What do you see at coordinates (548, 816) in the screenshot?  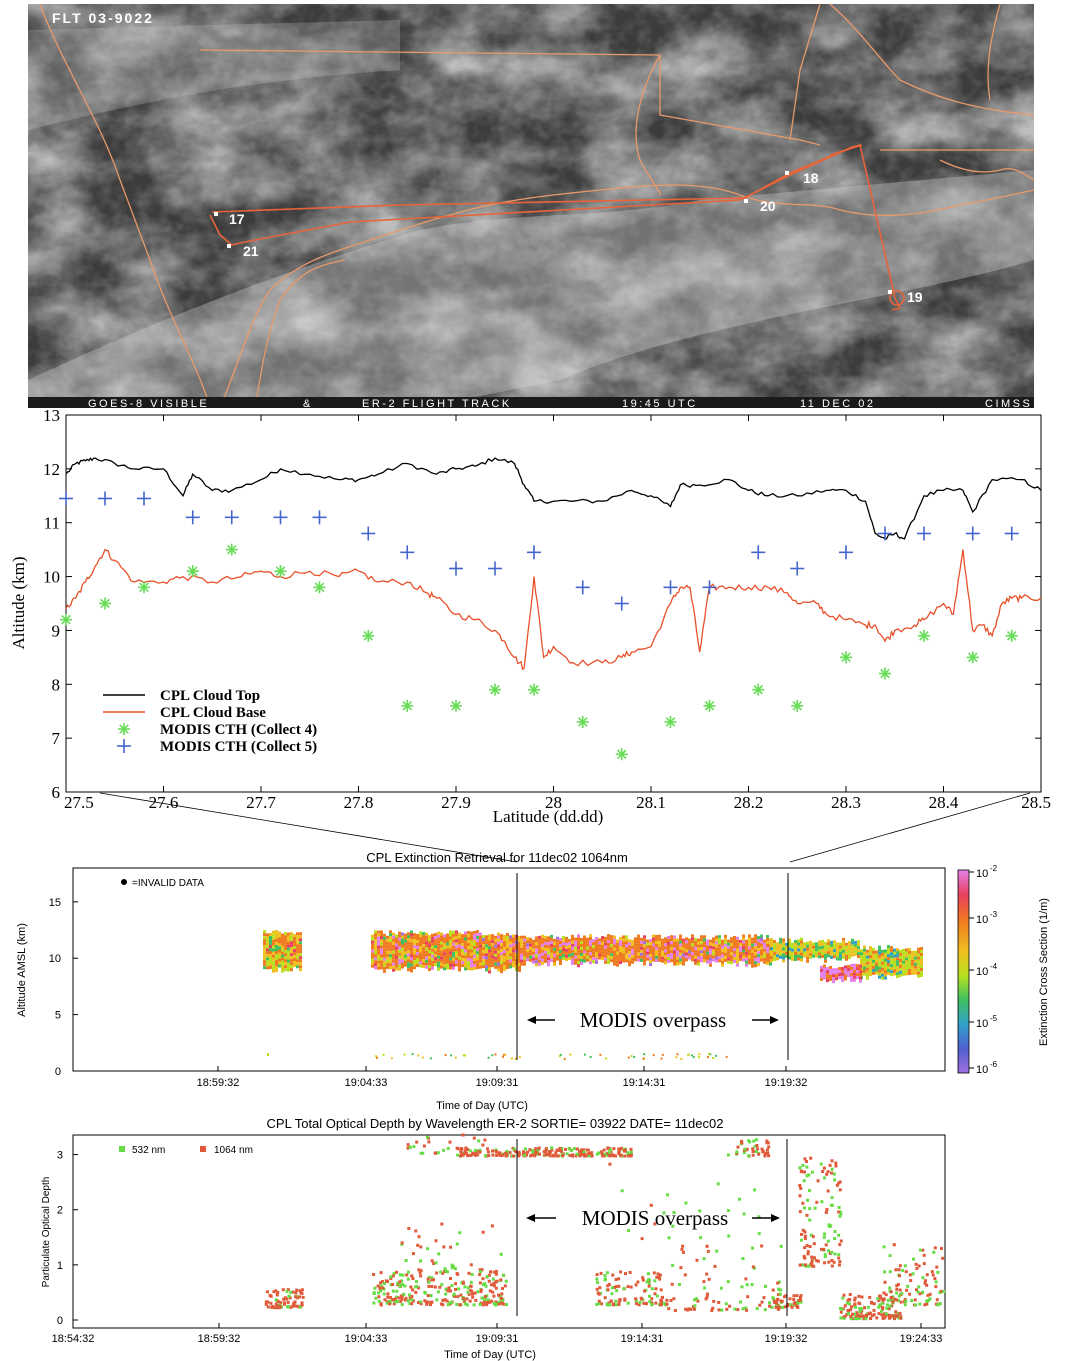 I see `x-axis-label: Latitude (dd.dd)` at bounding box center [548, 816].